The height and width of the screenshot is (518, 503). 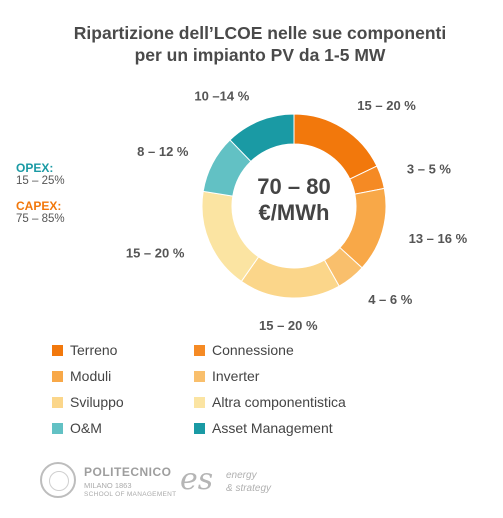 I want to click on legend-label-4: Sviluppo, so click(x=97, y=402).